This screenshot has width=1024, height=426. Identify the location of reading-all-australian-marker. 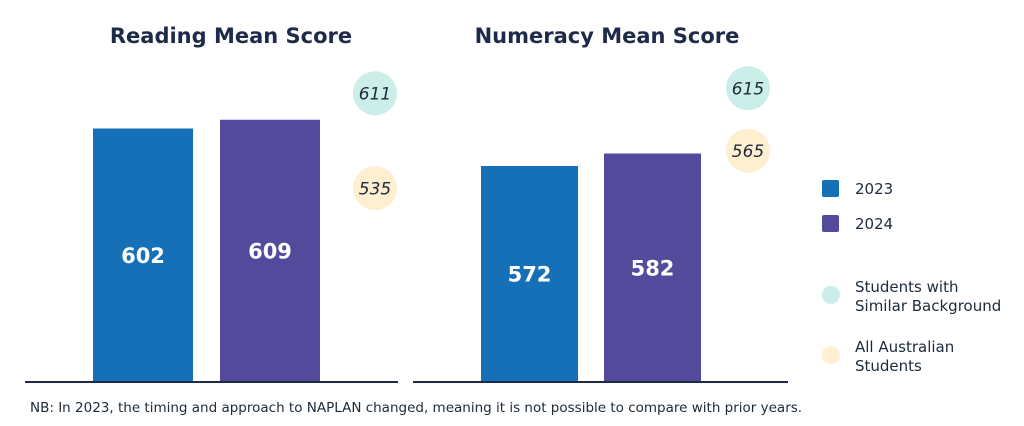
(375, 188).